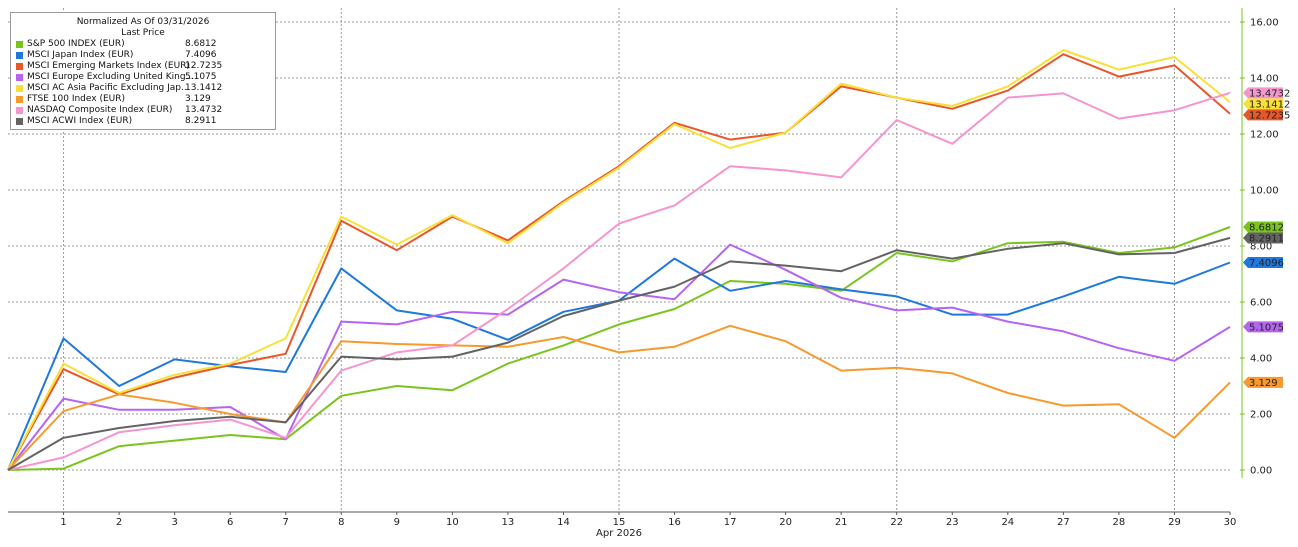  What do you see at coordinates (730, 522) in the screenshot?
I see `x-tick-label: 17` at bounding box center [730, 522].